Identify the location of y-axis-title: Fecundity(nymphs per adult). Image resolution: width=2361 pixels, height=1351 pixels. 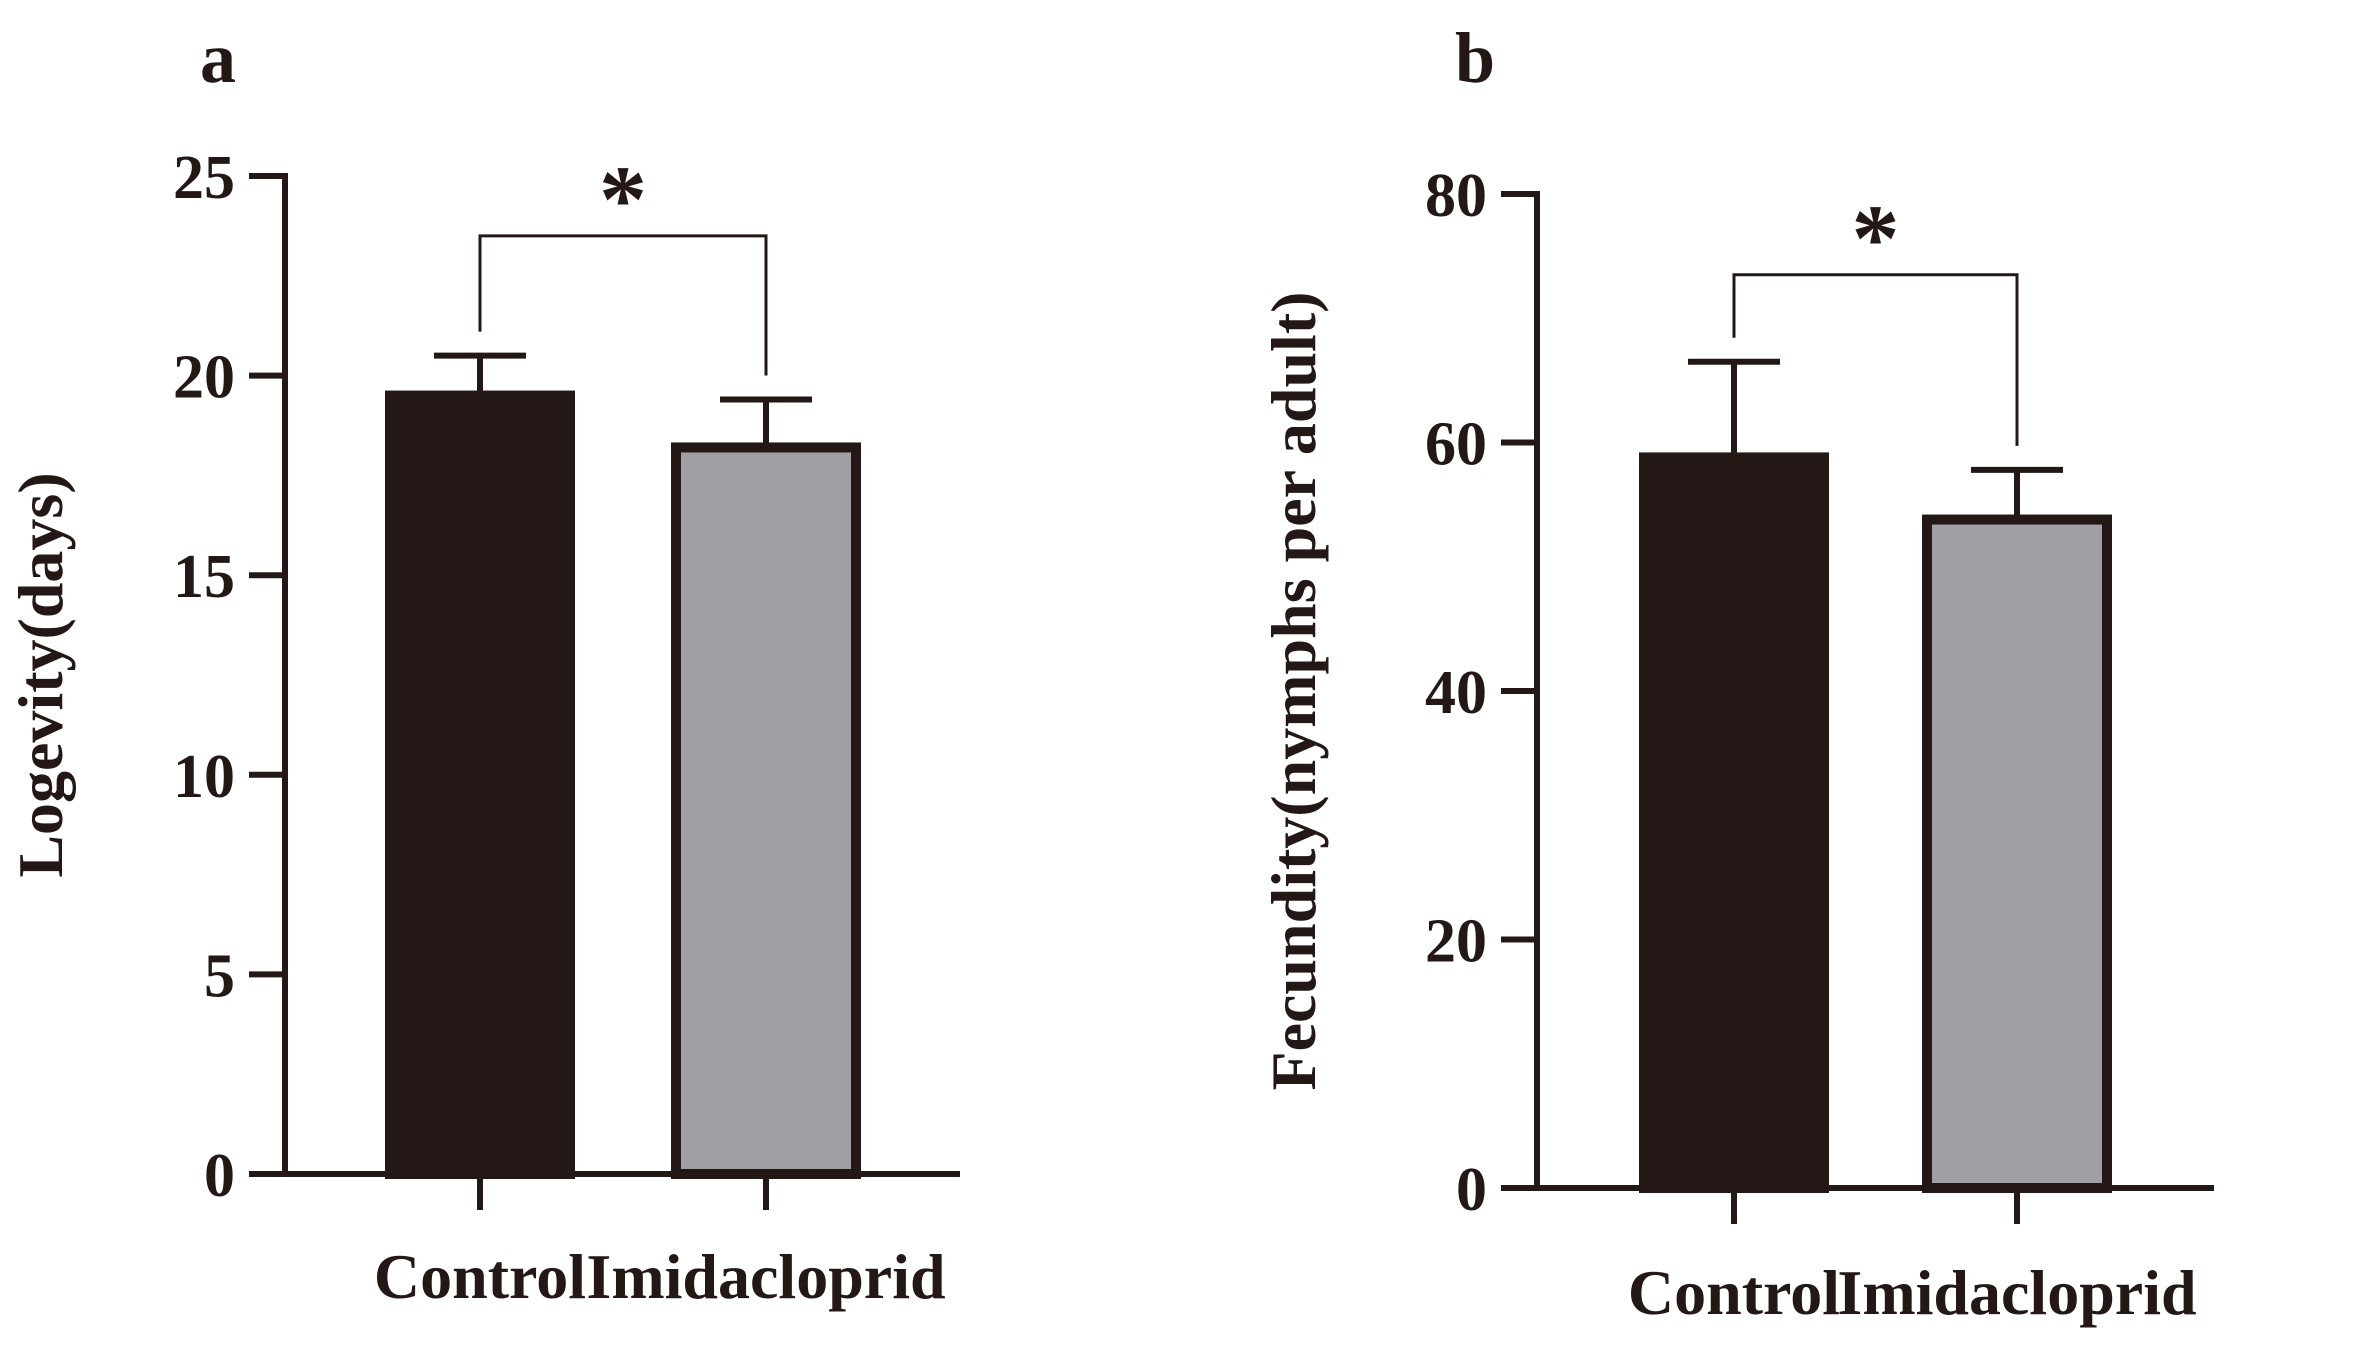
(1293, 691).